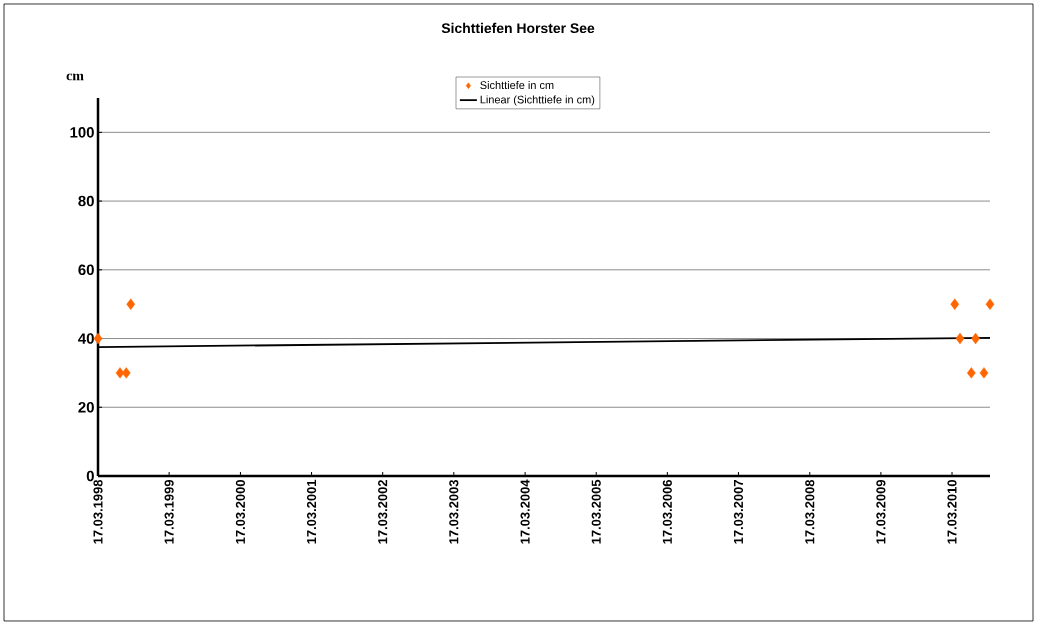  Describe the element at coordinates (86, 201) in the screenshot. I see `y-tick-label: 80` at that location.